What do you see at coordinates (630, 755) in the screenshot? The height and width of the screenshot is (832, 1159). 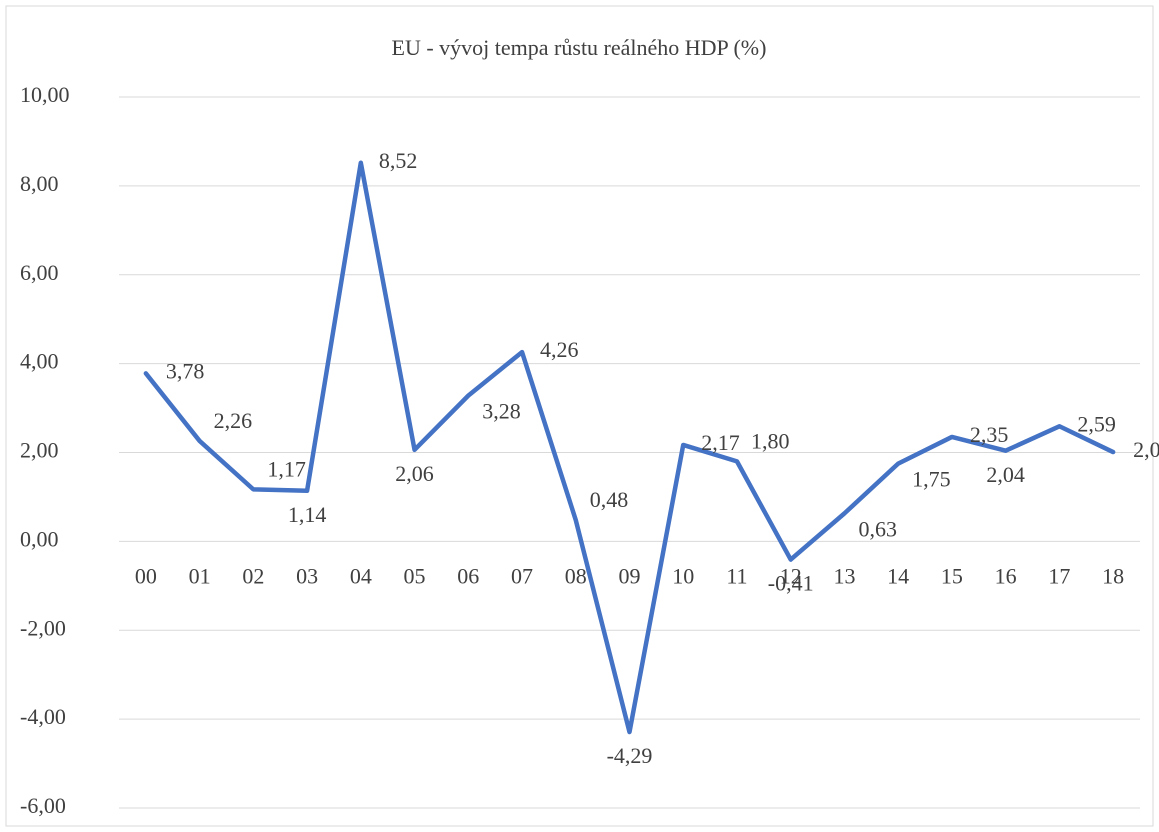 I see `data-label: -4,29` at bounding box center [630, 755].